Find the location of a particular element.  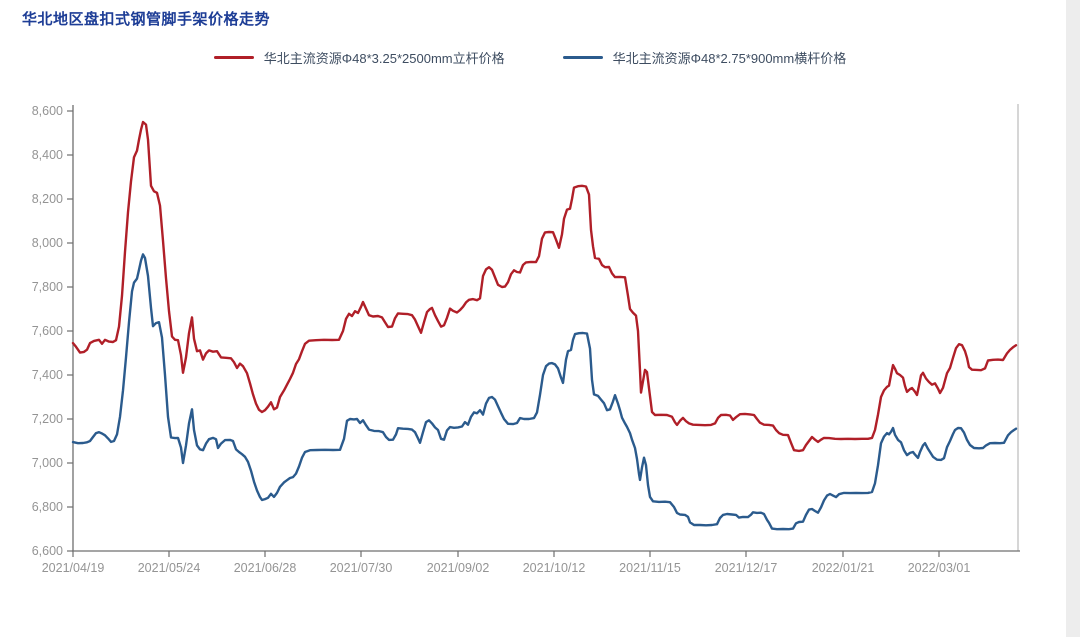

x-tick-label: 2021/10/12 is located at coordinates (554, 568).